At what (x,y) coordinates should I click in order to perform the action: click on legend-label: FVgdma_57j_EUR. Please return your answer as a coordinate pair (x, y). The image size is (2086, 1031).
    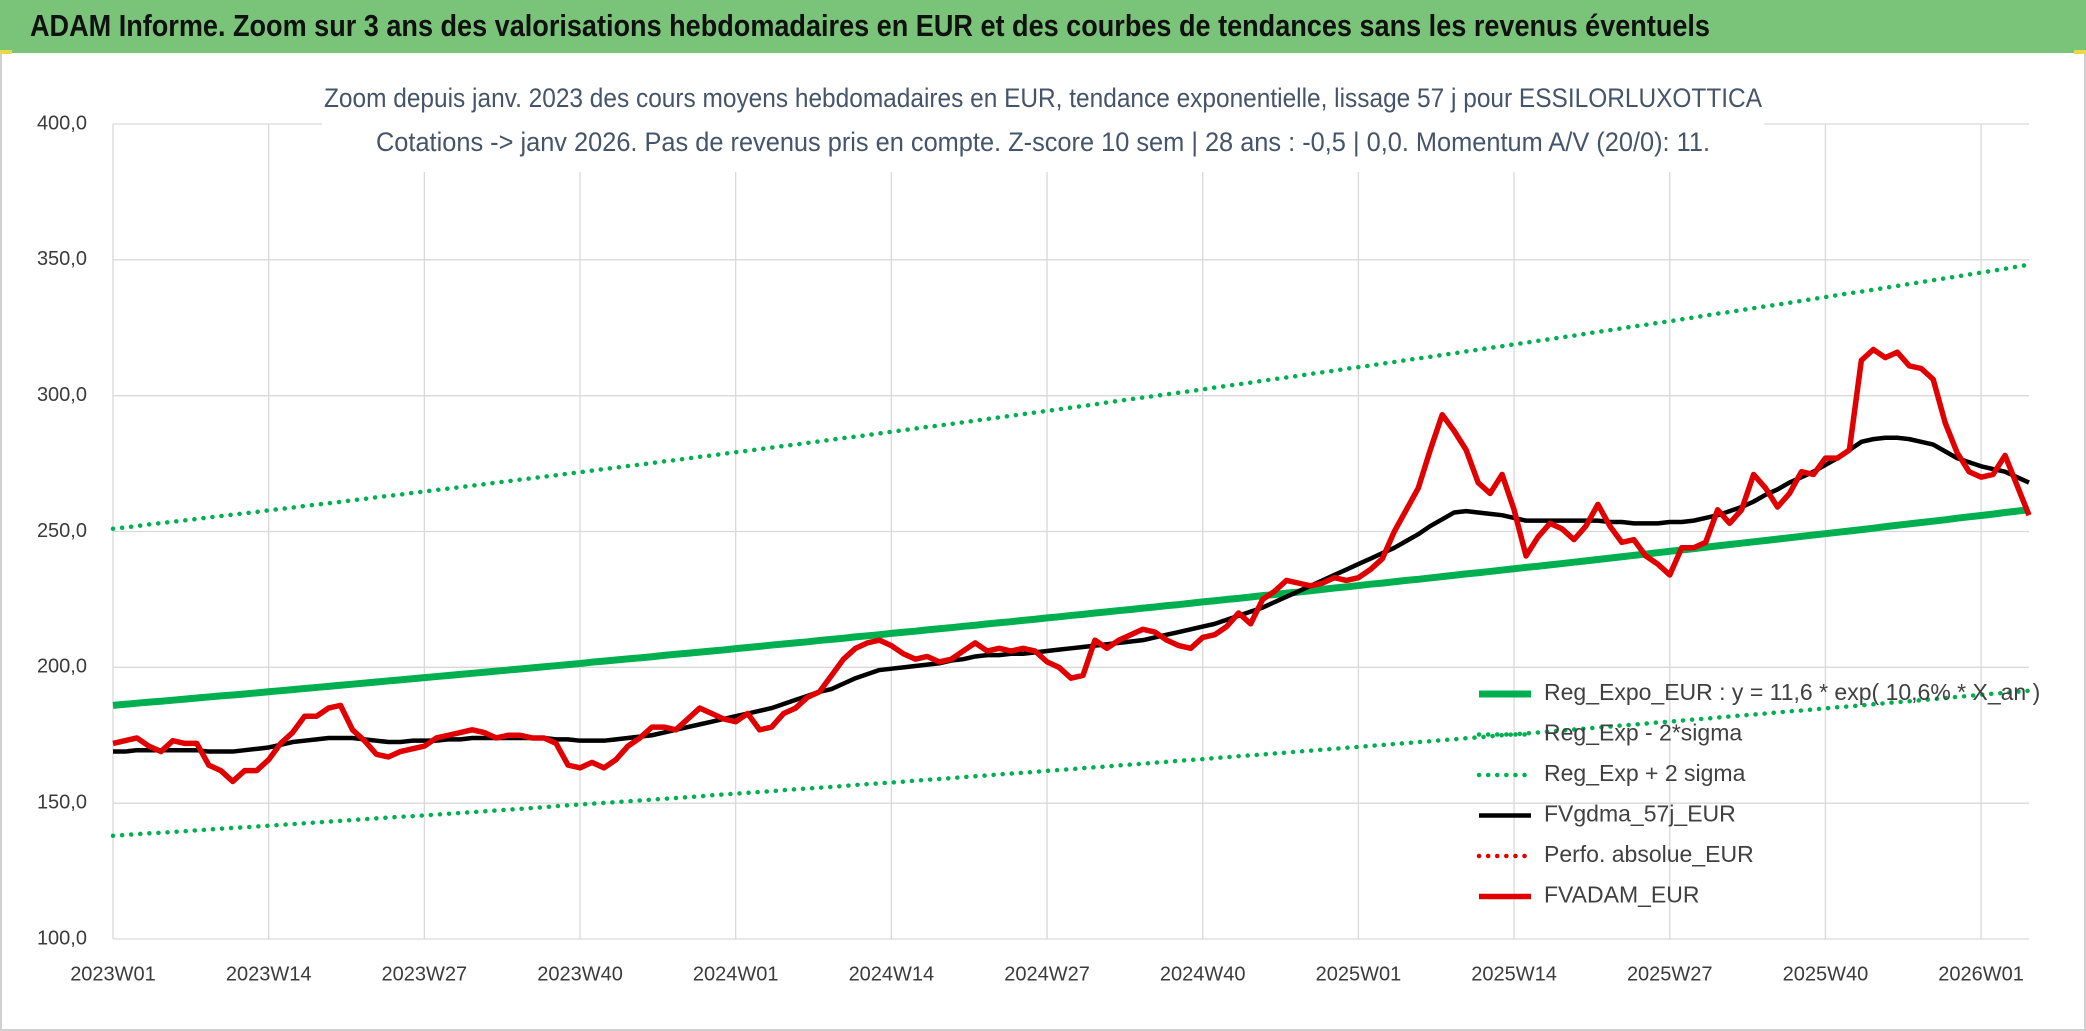
    Looking at the image, I should click on (1640, 814).